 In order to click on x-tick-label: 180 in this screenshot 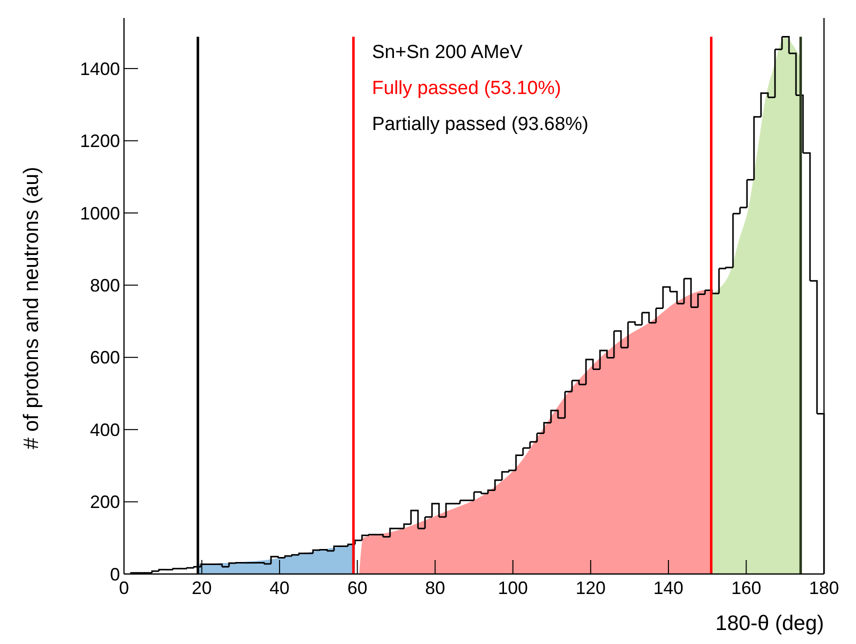, I will do `click(824, 588)`.